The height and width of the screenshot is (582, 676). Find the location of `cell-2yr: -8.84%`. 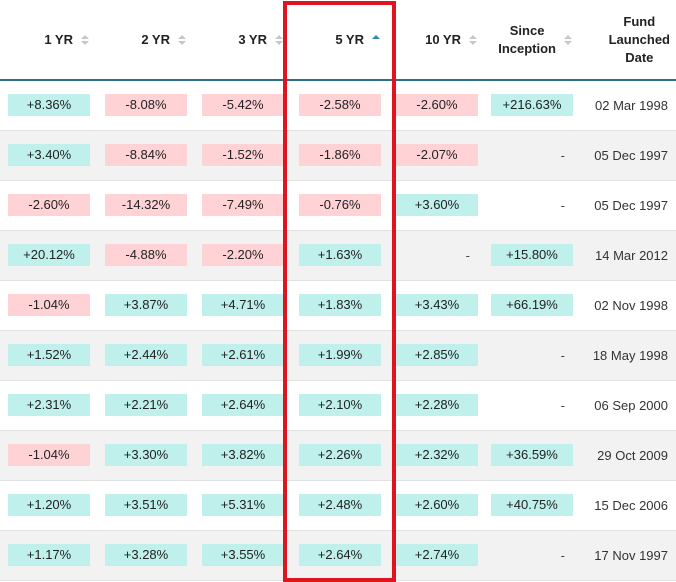

cell-2yr: -8.84% is located at coordinates (144, 155).